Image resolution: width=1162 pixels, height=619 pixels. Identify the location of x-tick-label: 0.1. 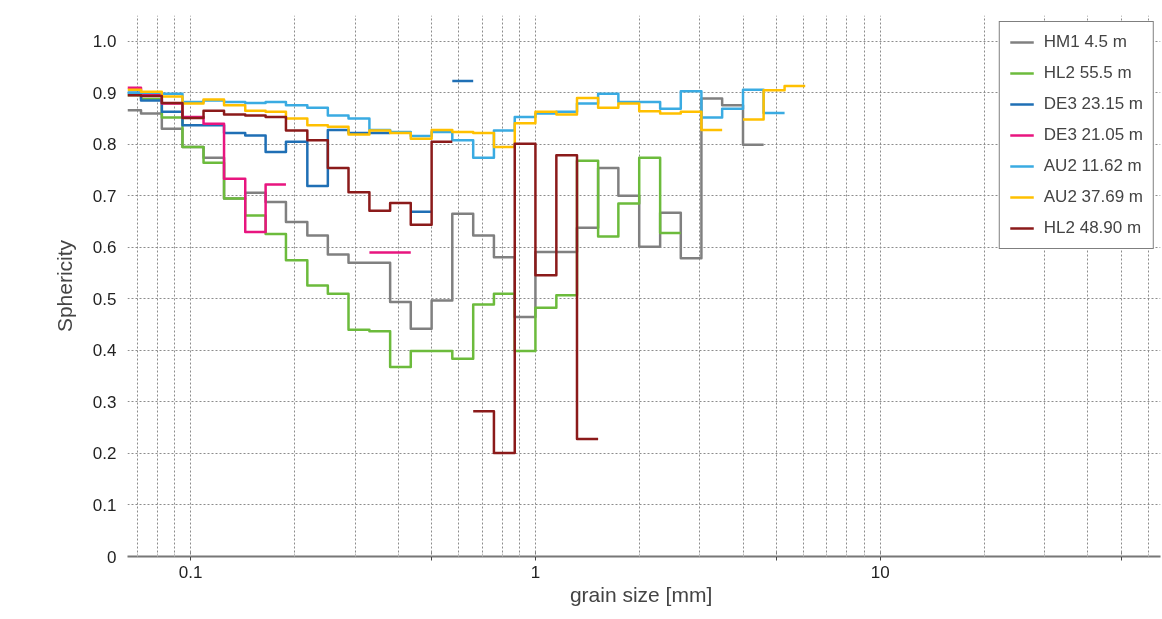
(190, 572).